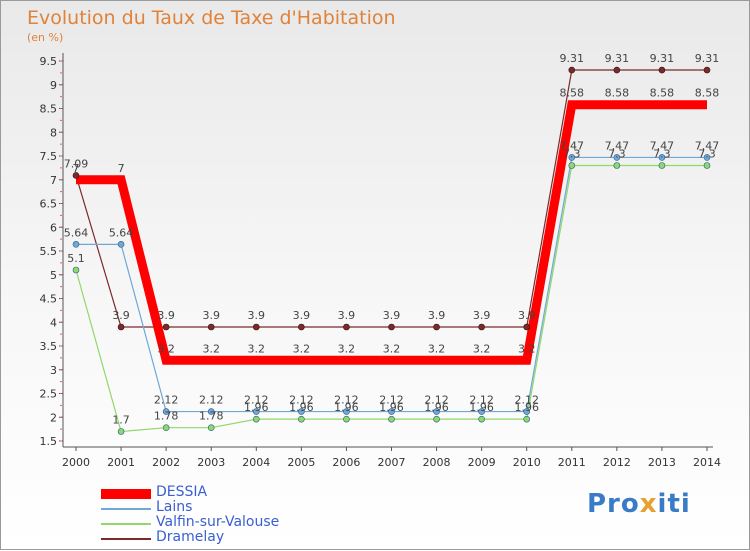  Describe the element at coordinates (346, 462) in the screenshot. I see `x-tick-label: 2006` at that location.